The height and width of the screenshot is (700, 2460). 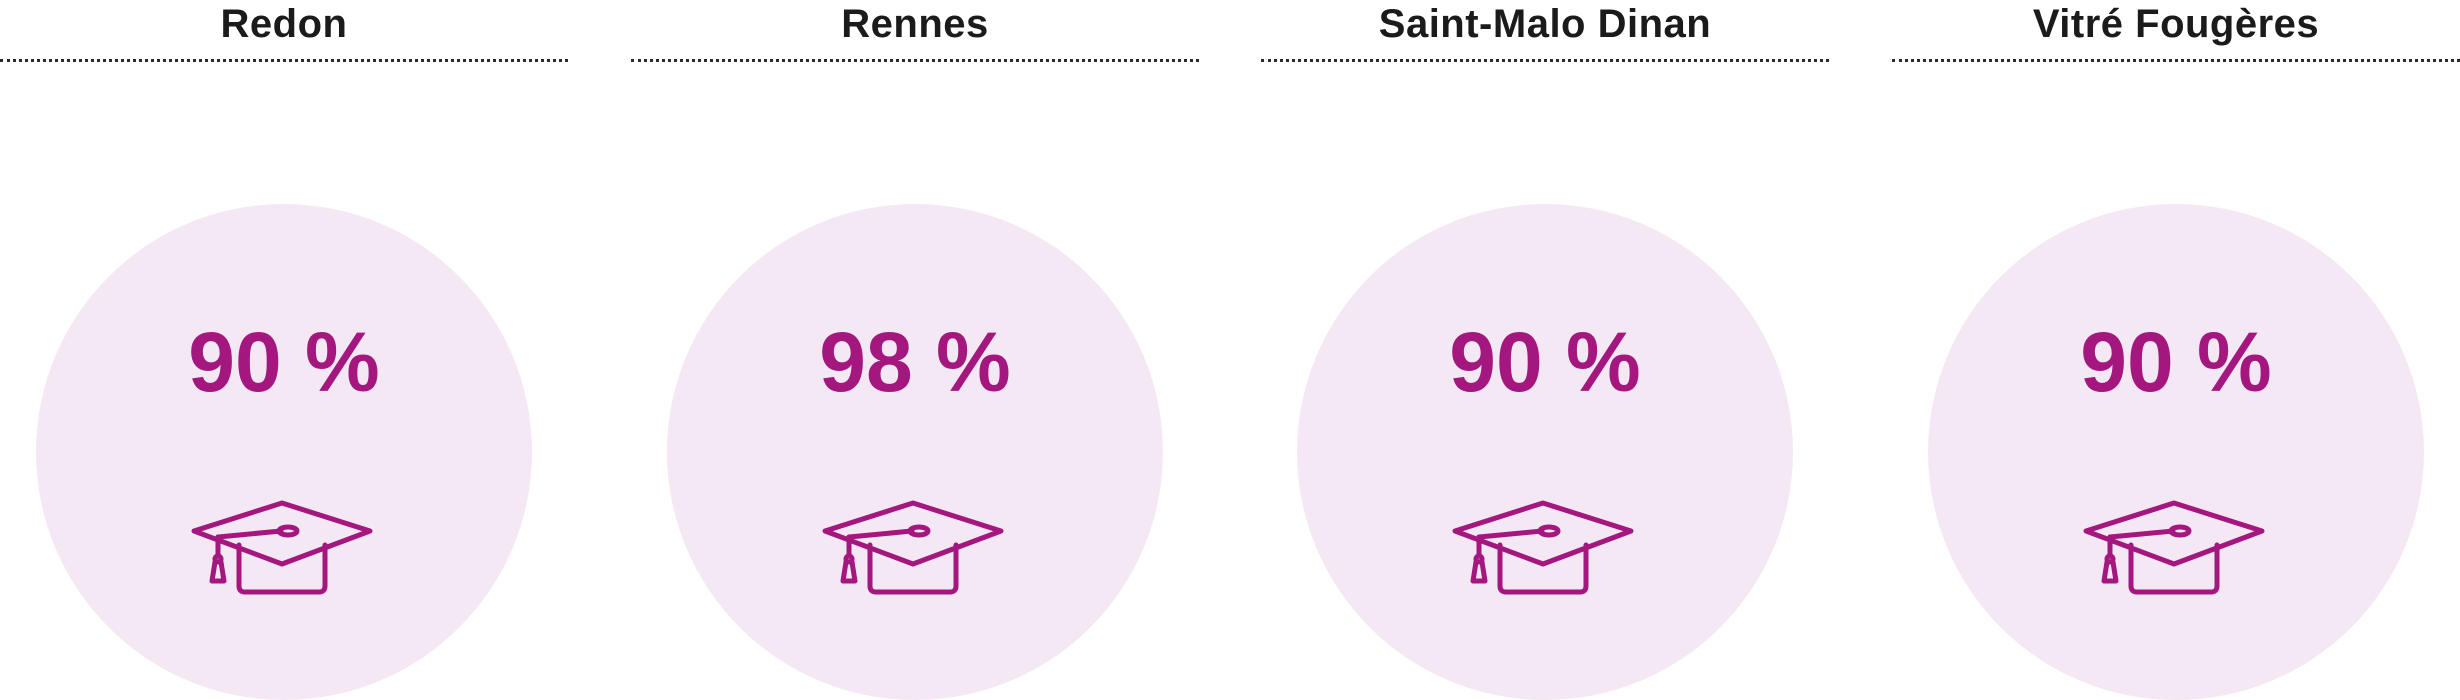 I want to click on panel-title: Rennes, so click(x=915, y=24).